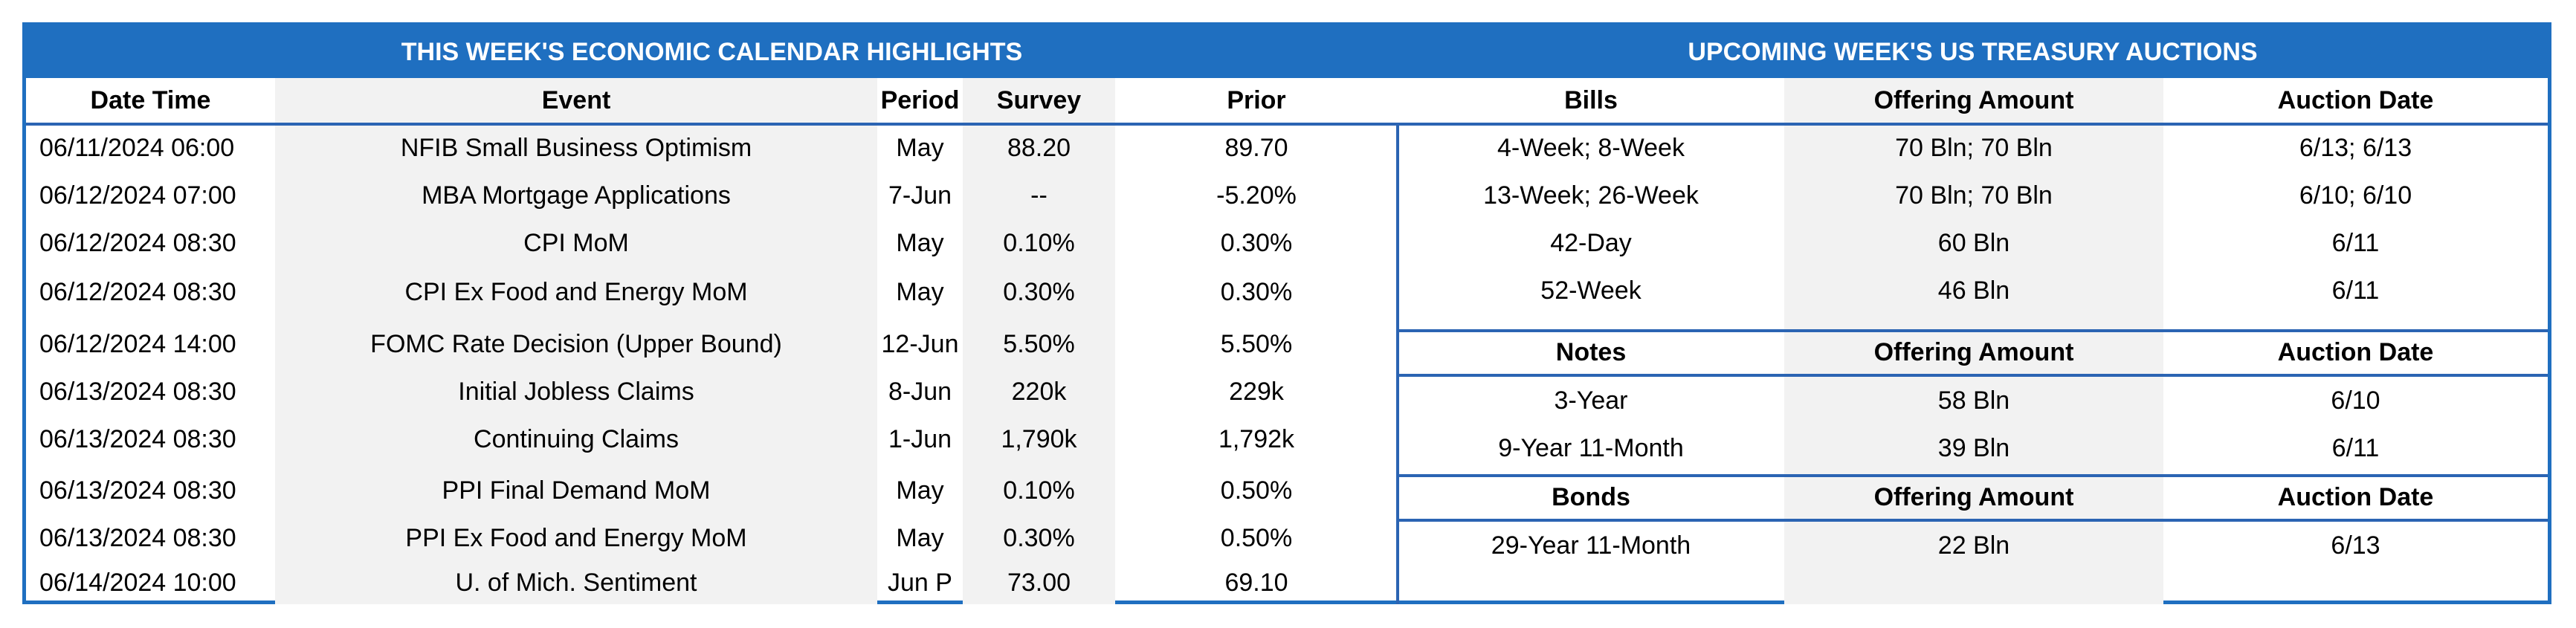 This screenshot has height=628, width=2576. What do you see at coordinates (1397, 363) in the screenshot?
I see `section-divider` at bounding box center [1397, 363].